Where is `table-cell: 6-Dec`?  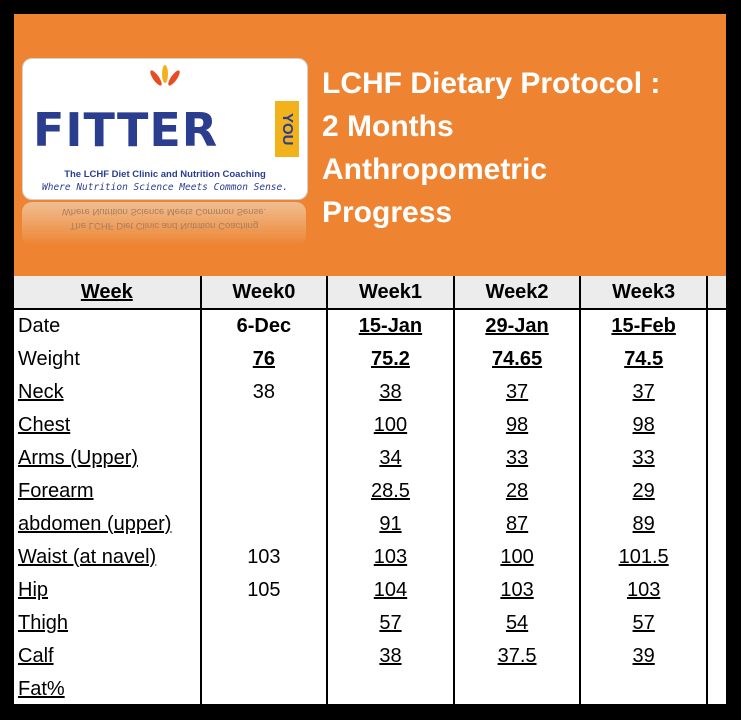 table-cell: 6-Dec is located at coordinates (263, 326).